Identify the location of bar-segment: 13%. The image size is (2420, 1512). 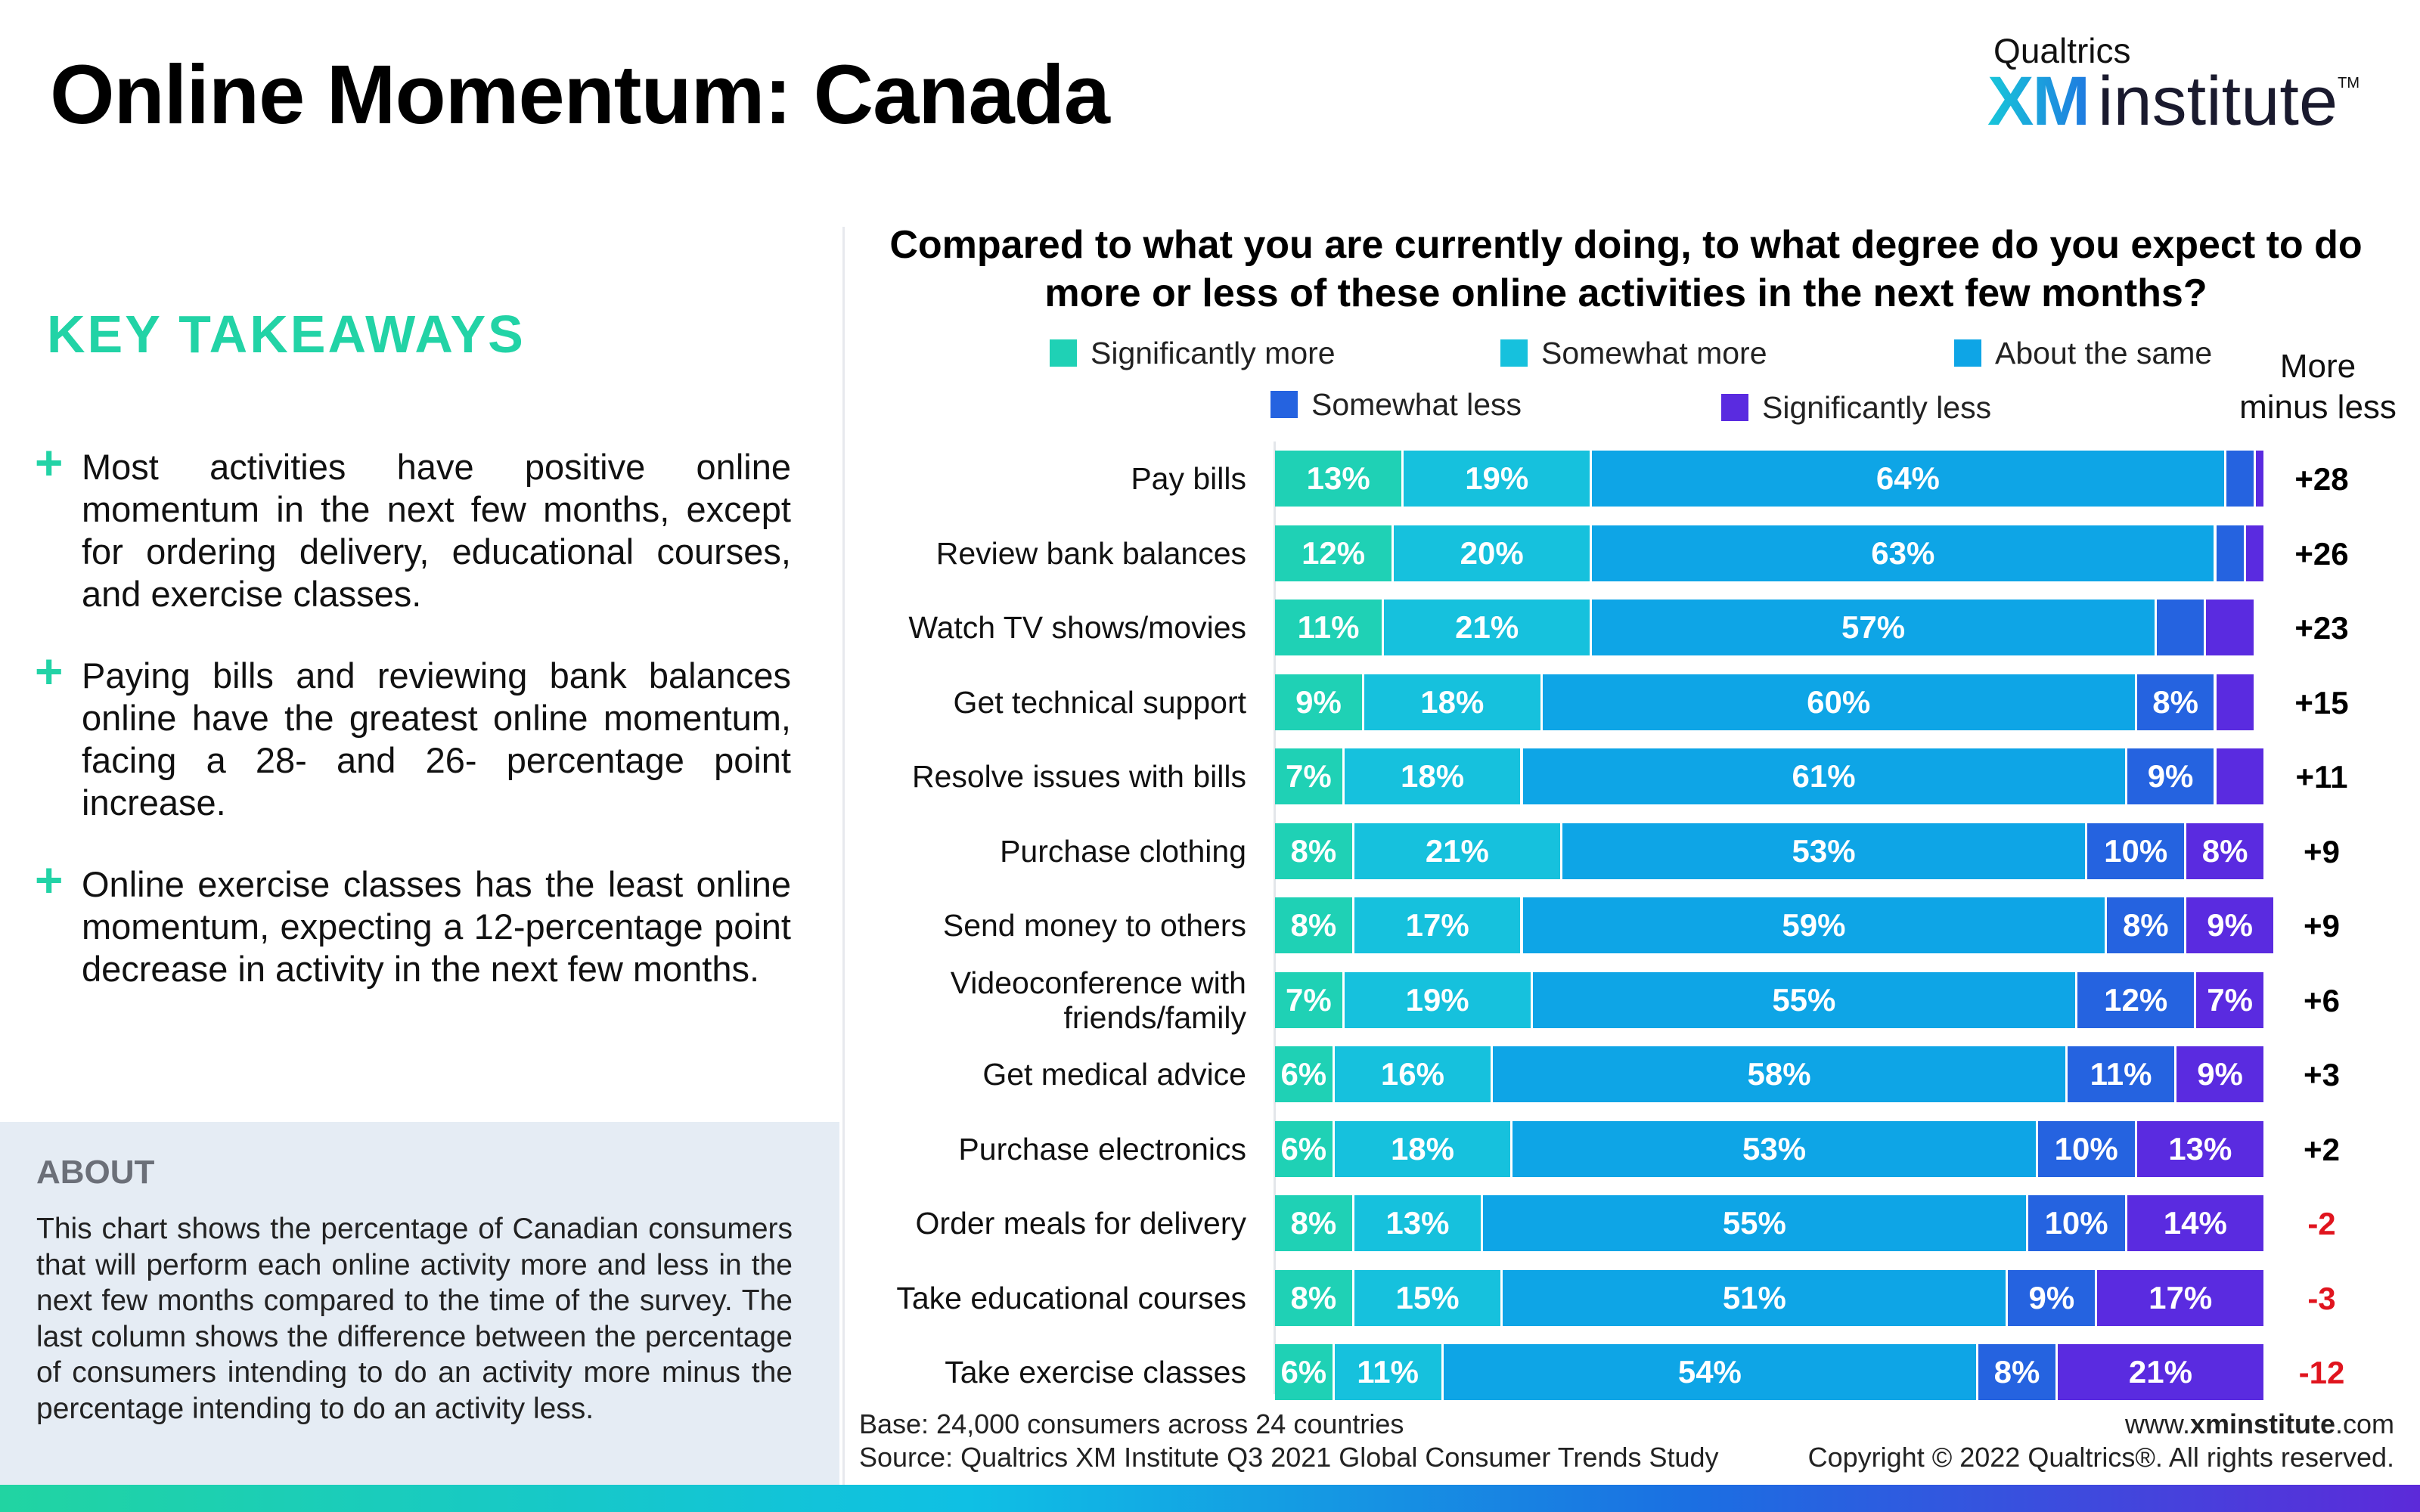
(1417, 1223).